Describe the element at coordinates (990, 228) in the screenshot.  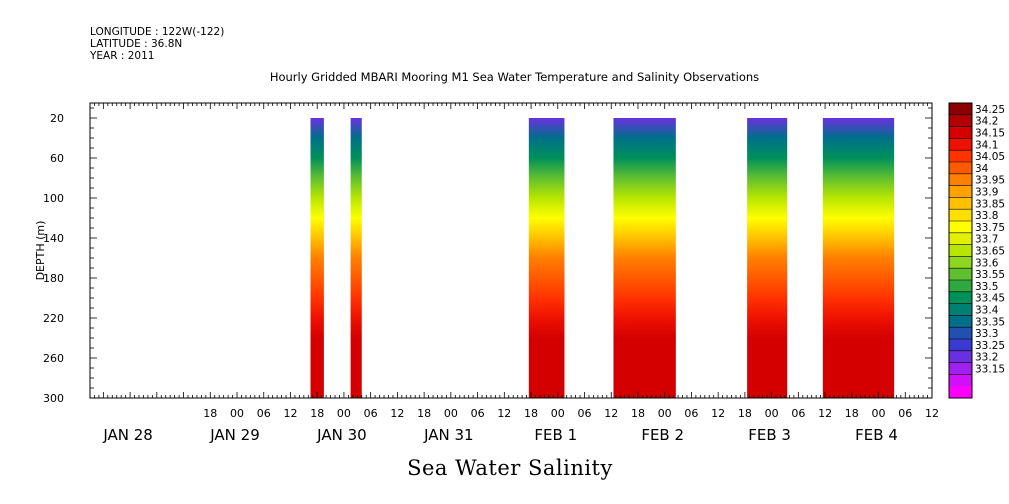
I see `colorbar-level-label: 33.75` at that location.